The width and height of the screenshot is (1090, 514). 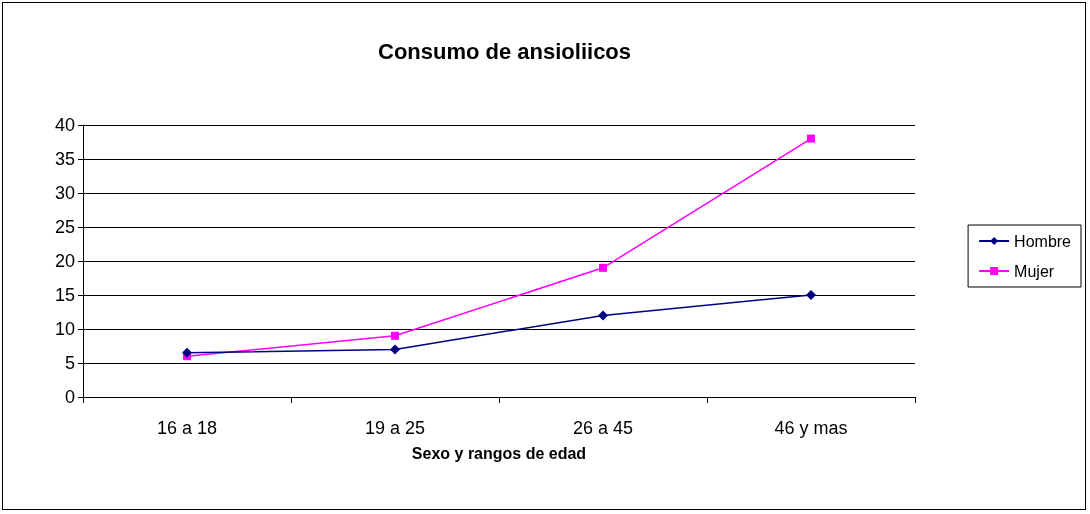 I want to click on y-tick-label: 0, so click(x=69, y=397).